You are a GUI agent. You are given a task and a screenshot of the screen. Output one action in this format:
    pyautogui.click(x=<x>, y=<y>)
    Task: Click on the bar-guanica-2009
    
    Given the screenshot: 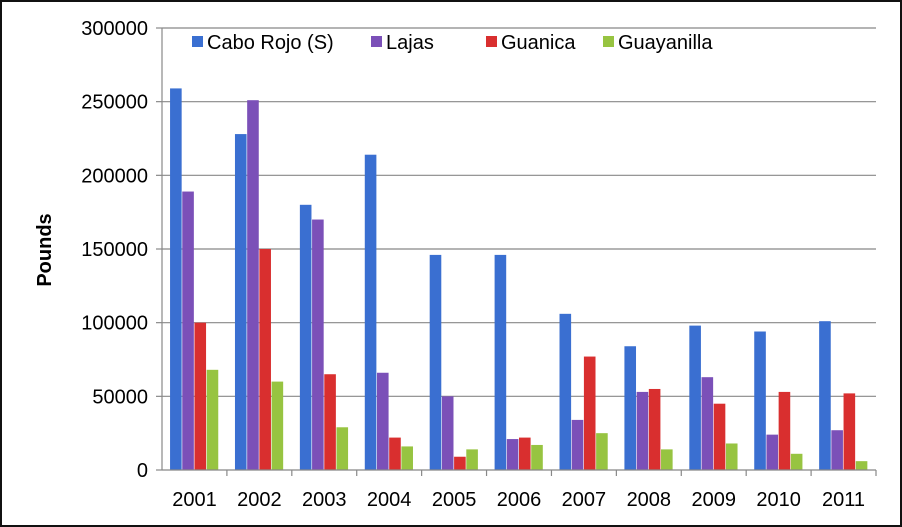 What is the action you would take?
    pyautogui.click(x=719, y=436)
    